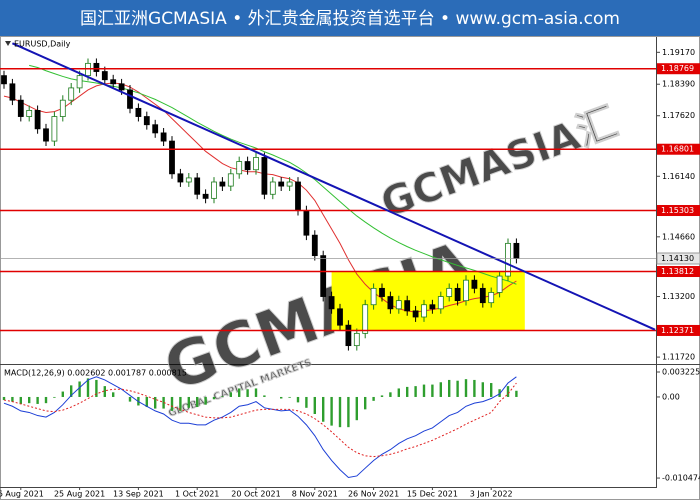  I want to click on price-label: 1.14130, so click(677, 258).